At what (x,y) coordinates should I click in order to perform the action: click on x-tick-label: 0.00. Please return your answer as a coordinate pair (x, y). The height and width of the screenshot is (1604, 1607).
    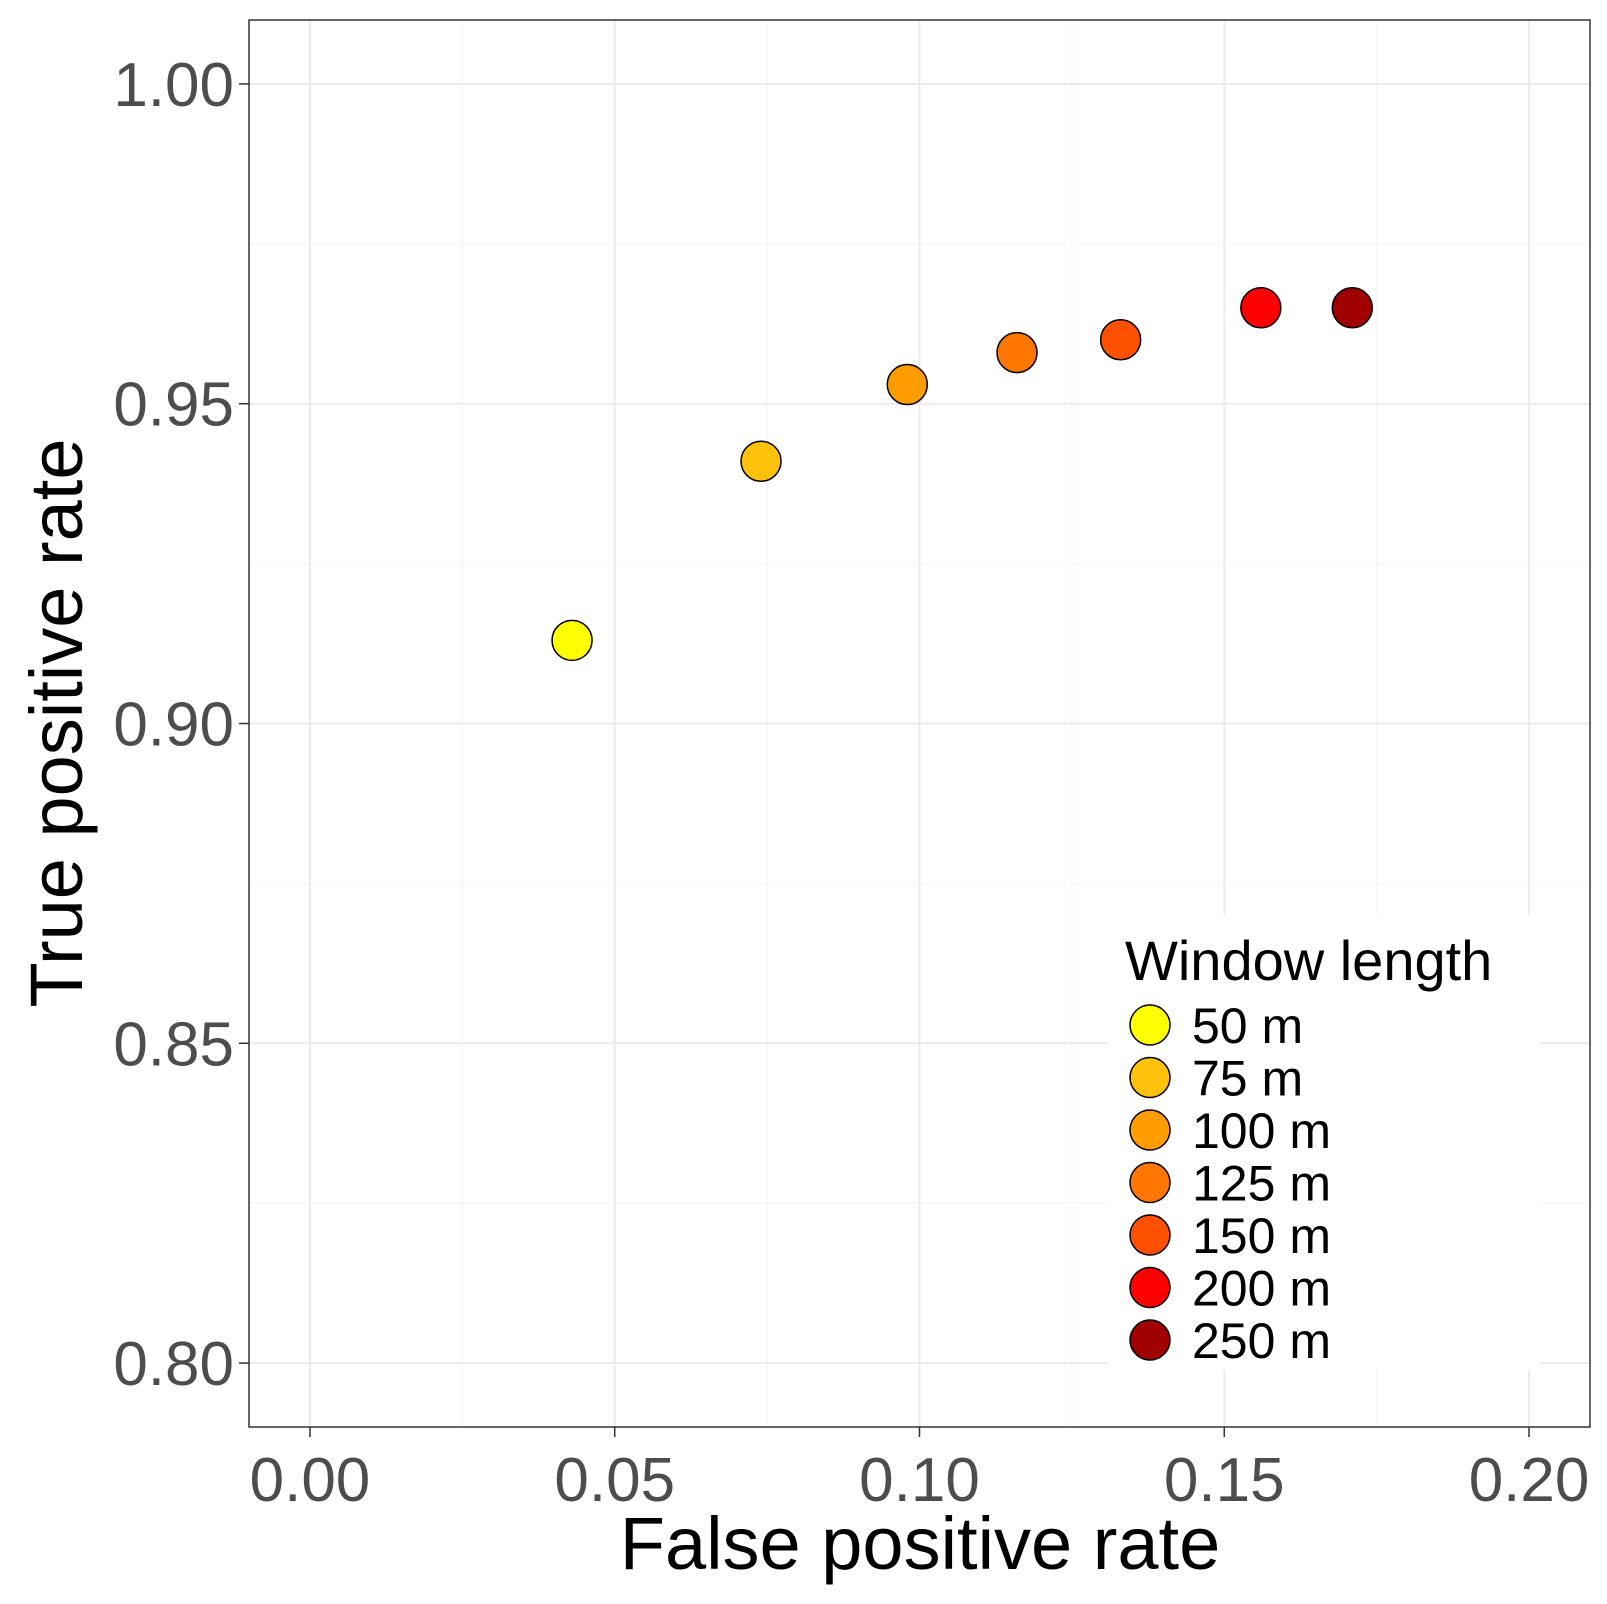
    Looking at the image, I should click on (310, 1480).